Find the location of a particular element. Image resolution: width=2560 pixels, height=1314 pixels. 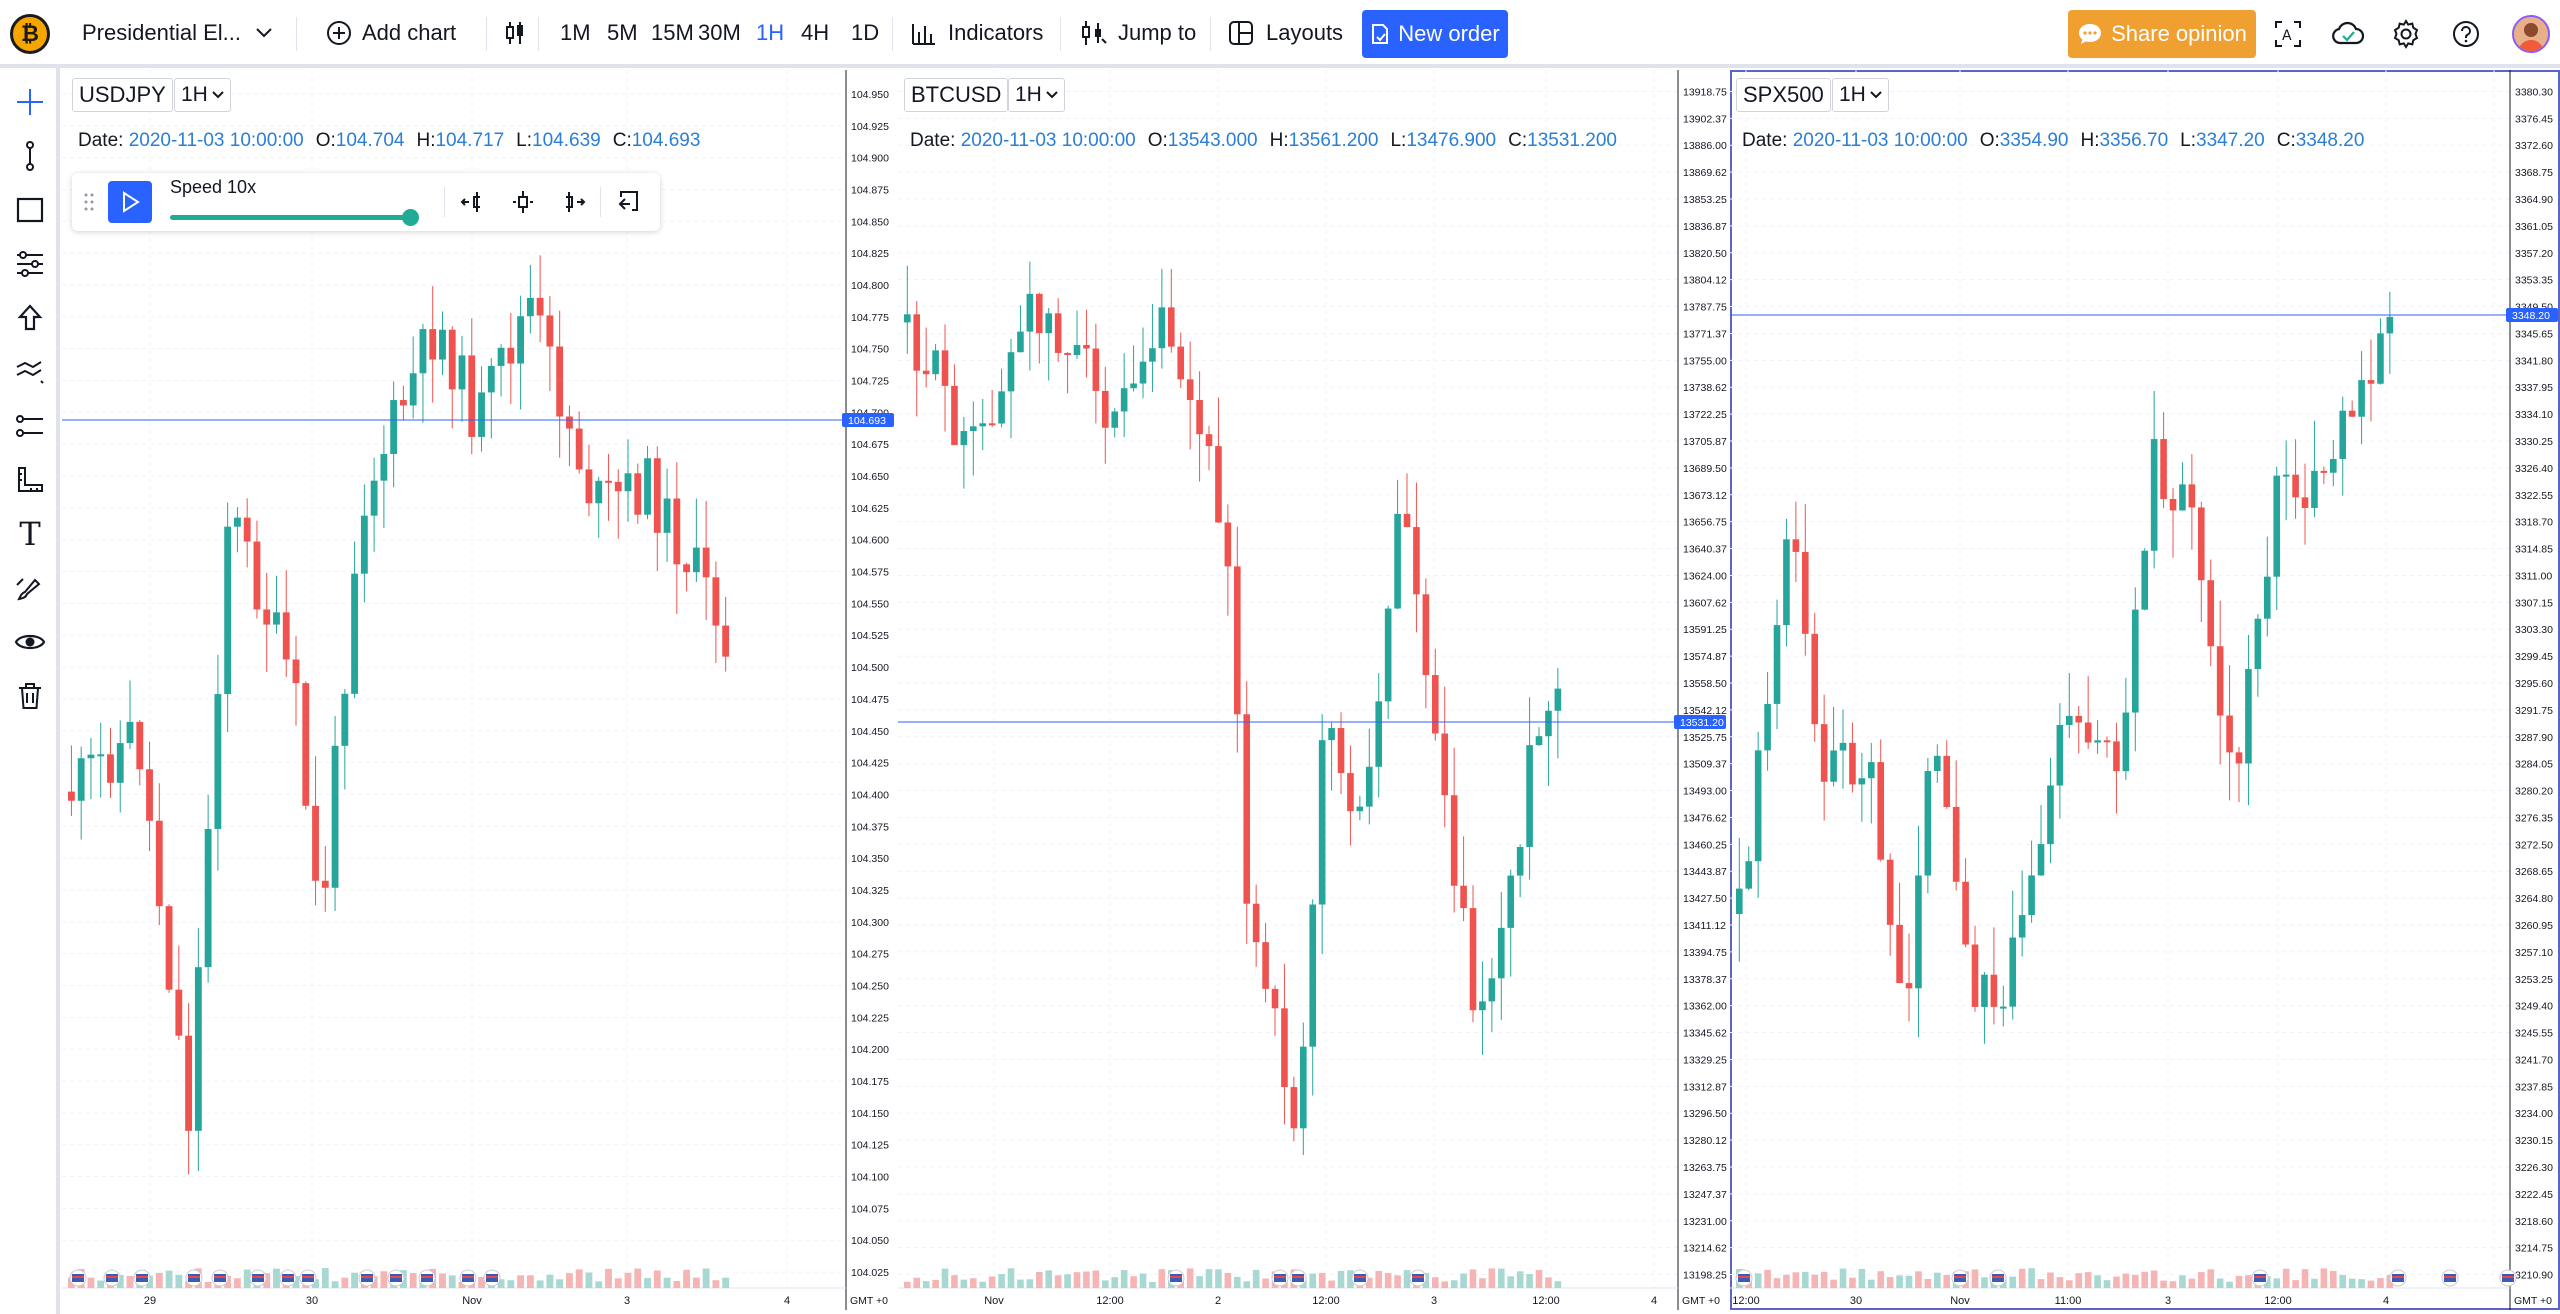

time-tick-label: 30 is located at coordinates (1856, 1301).